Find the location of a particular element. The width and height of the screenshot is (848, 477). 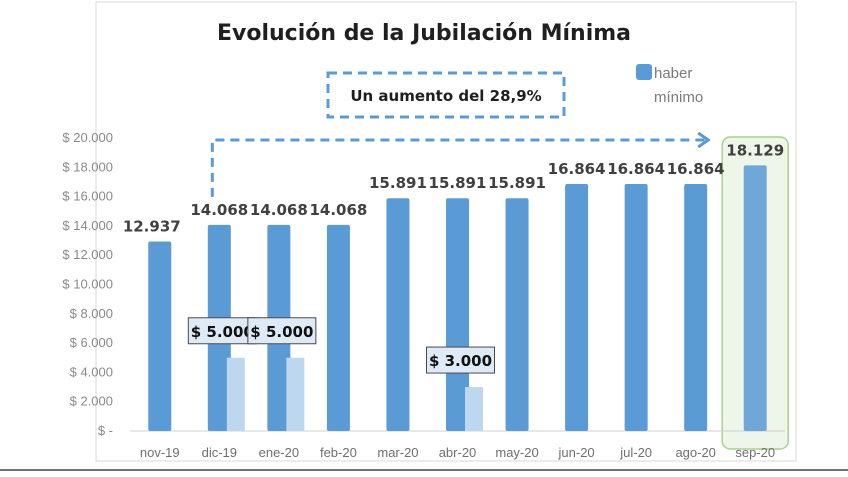

data-label-ene-20: 14.068 is located at coordinates (279, 210).